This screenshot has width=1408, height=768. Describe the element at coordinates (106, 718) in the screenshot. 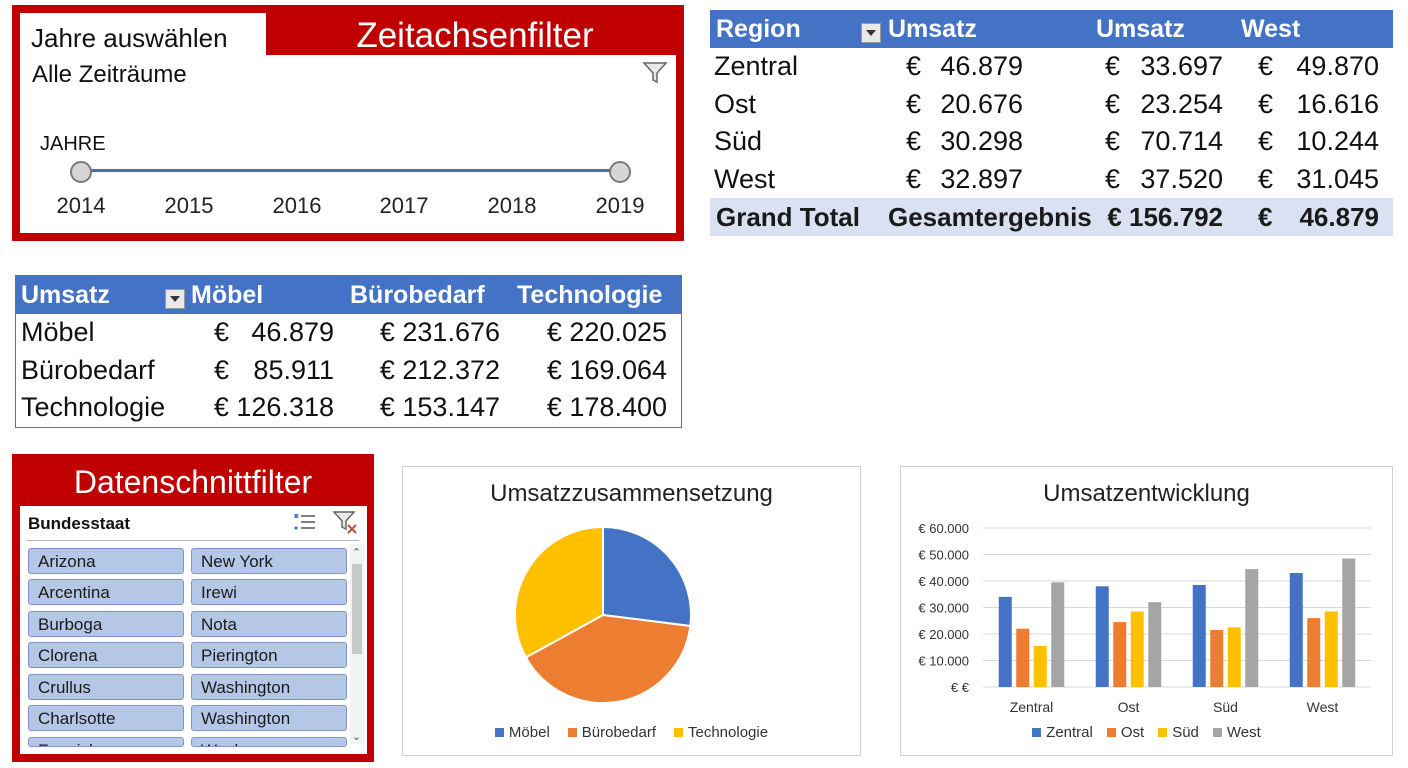

I see `slicer-item: Charlsotte` at that location.